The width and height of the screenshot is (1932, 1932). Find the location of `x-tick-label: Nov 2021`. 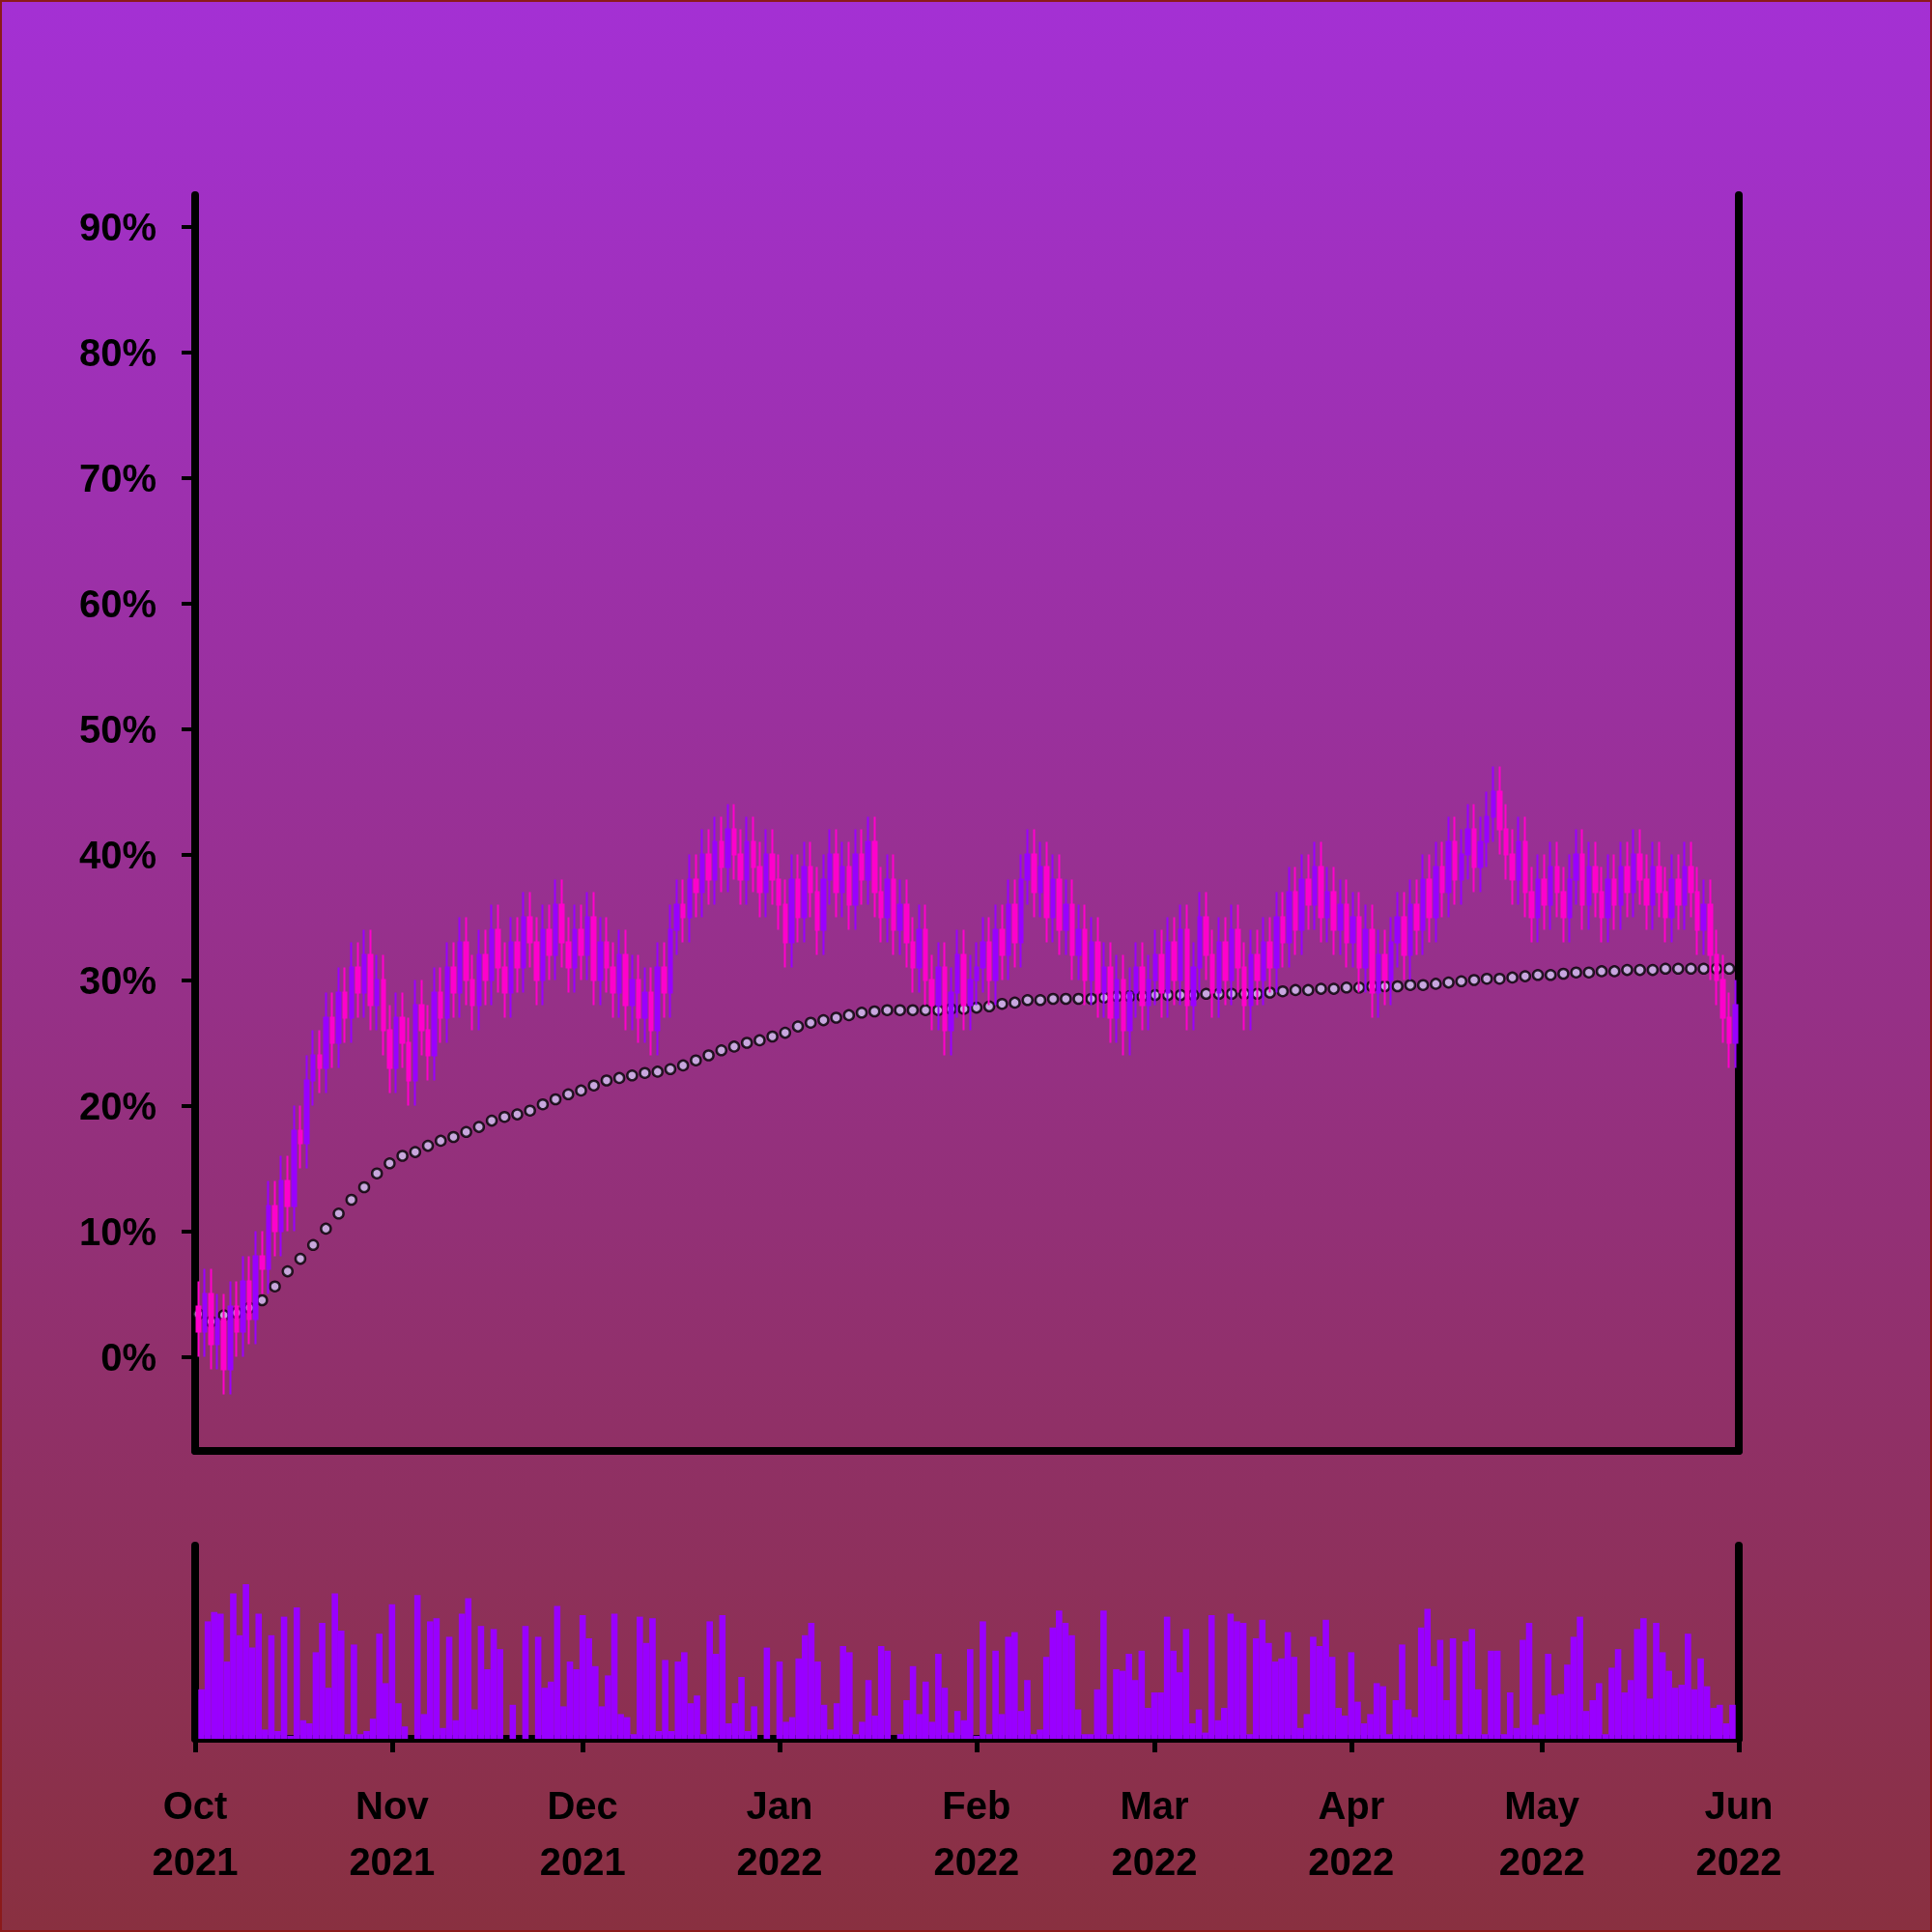

x-tick-label: Nov 2021 is located at coordinates (392, 1833).